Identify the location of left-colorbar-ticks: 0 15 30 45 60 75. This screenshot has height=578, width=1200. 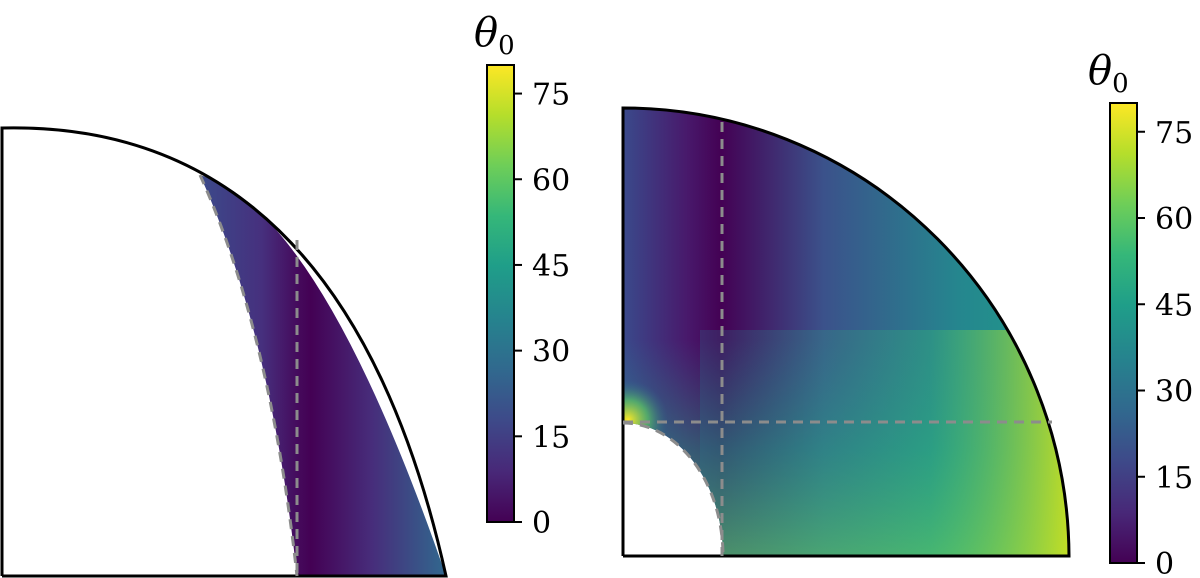
(542, 309).